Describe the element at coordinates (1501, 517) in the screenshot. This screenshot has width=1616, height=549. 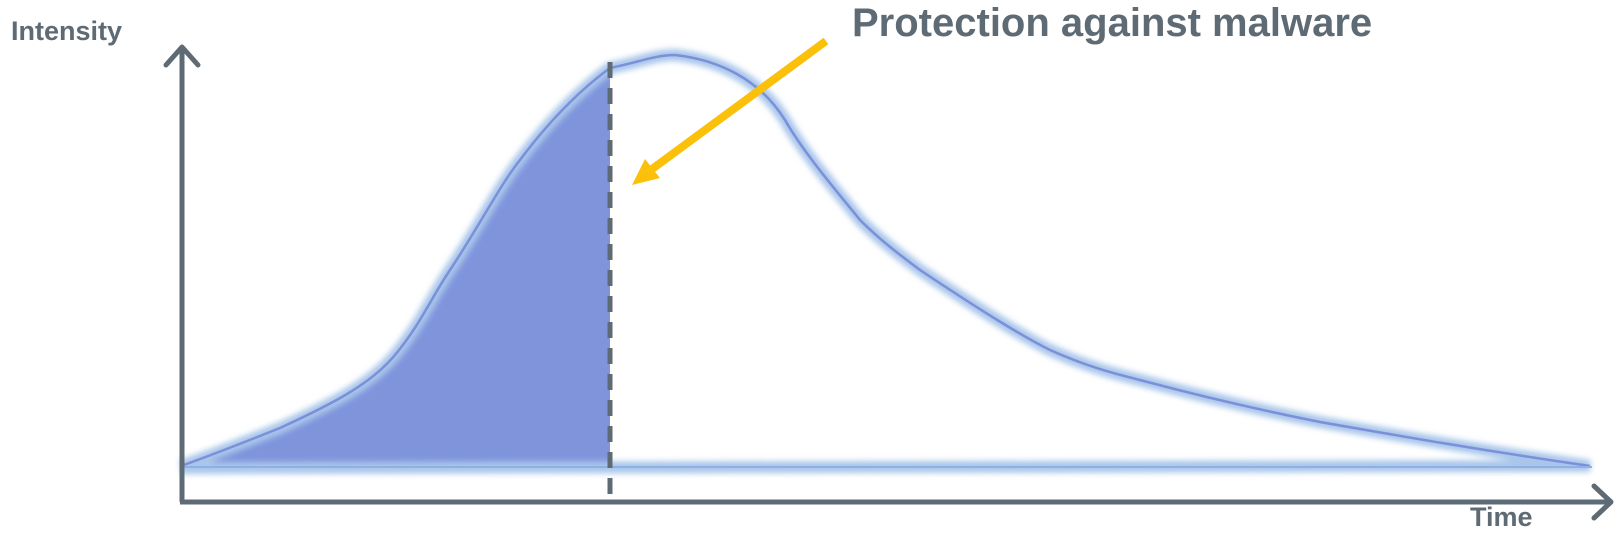
I see `x-axis-label: Time` at that location.